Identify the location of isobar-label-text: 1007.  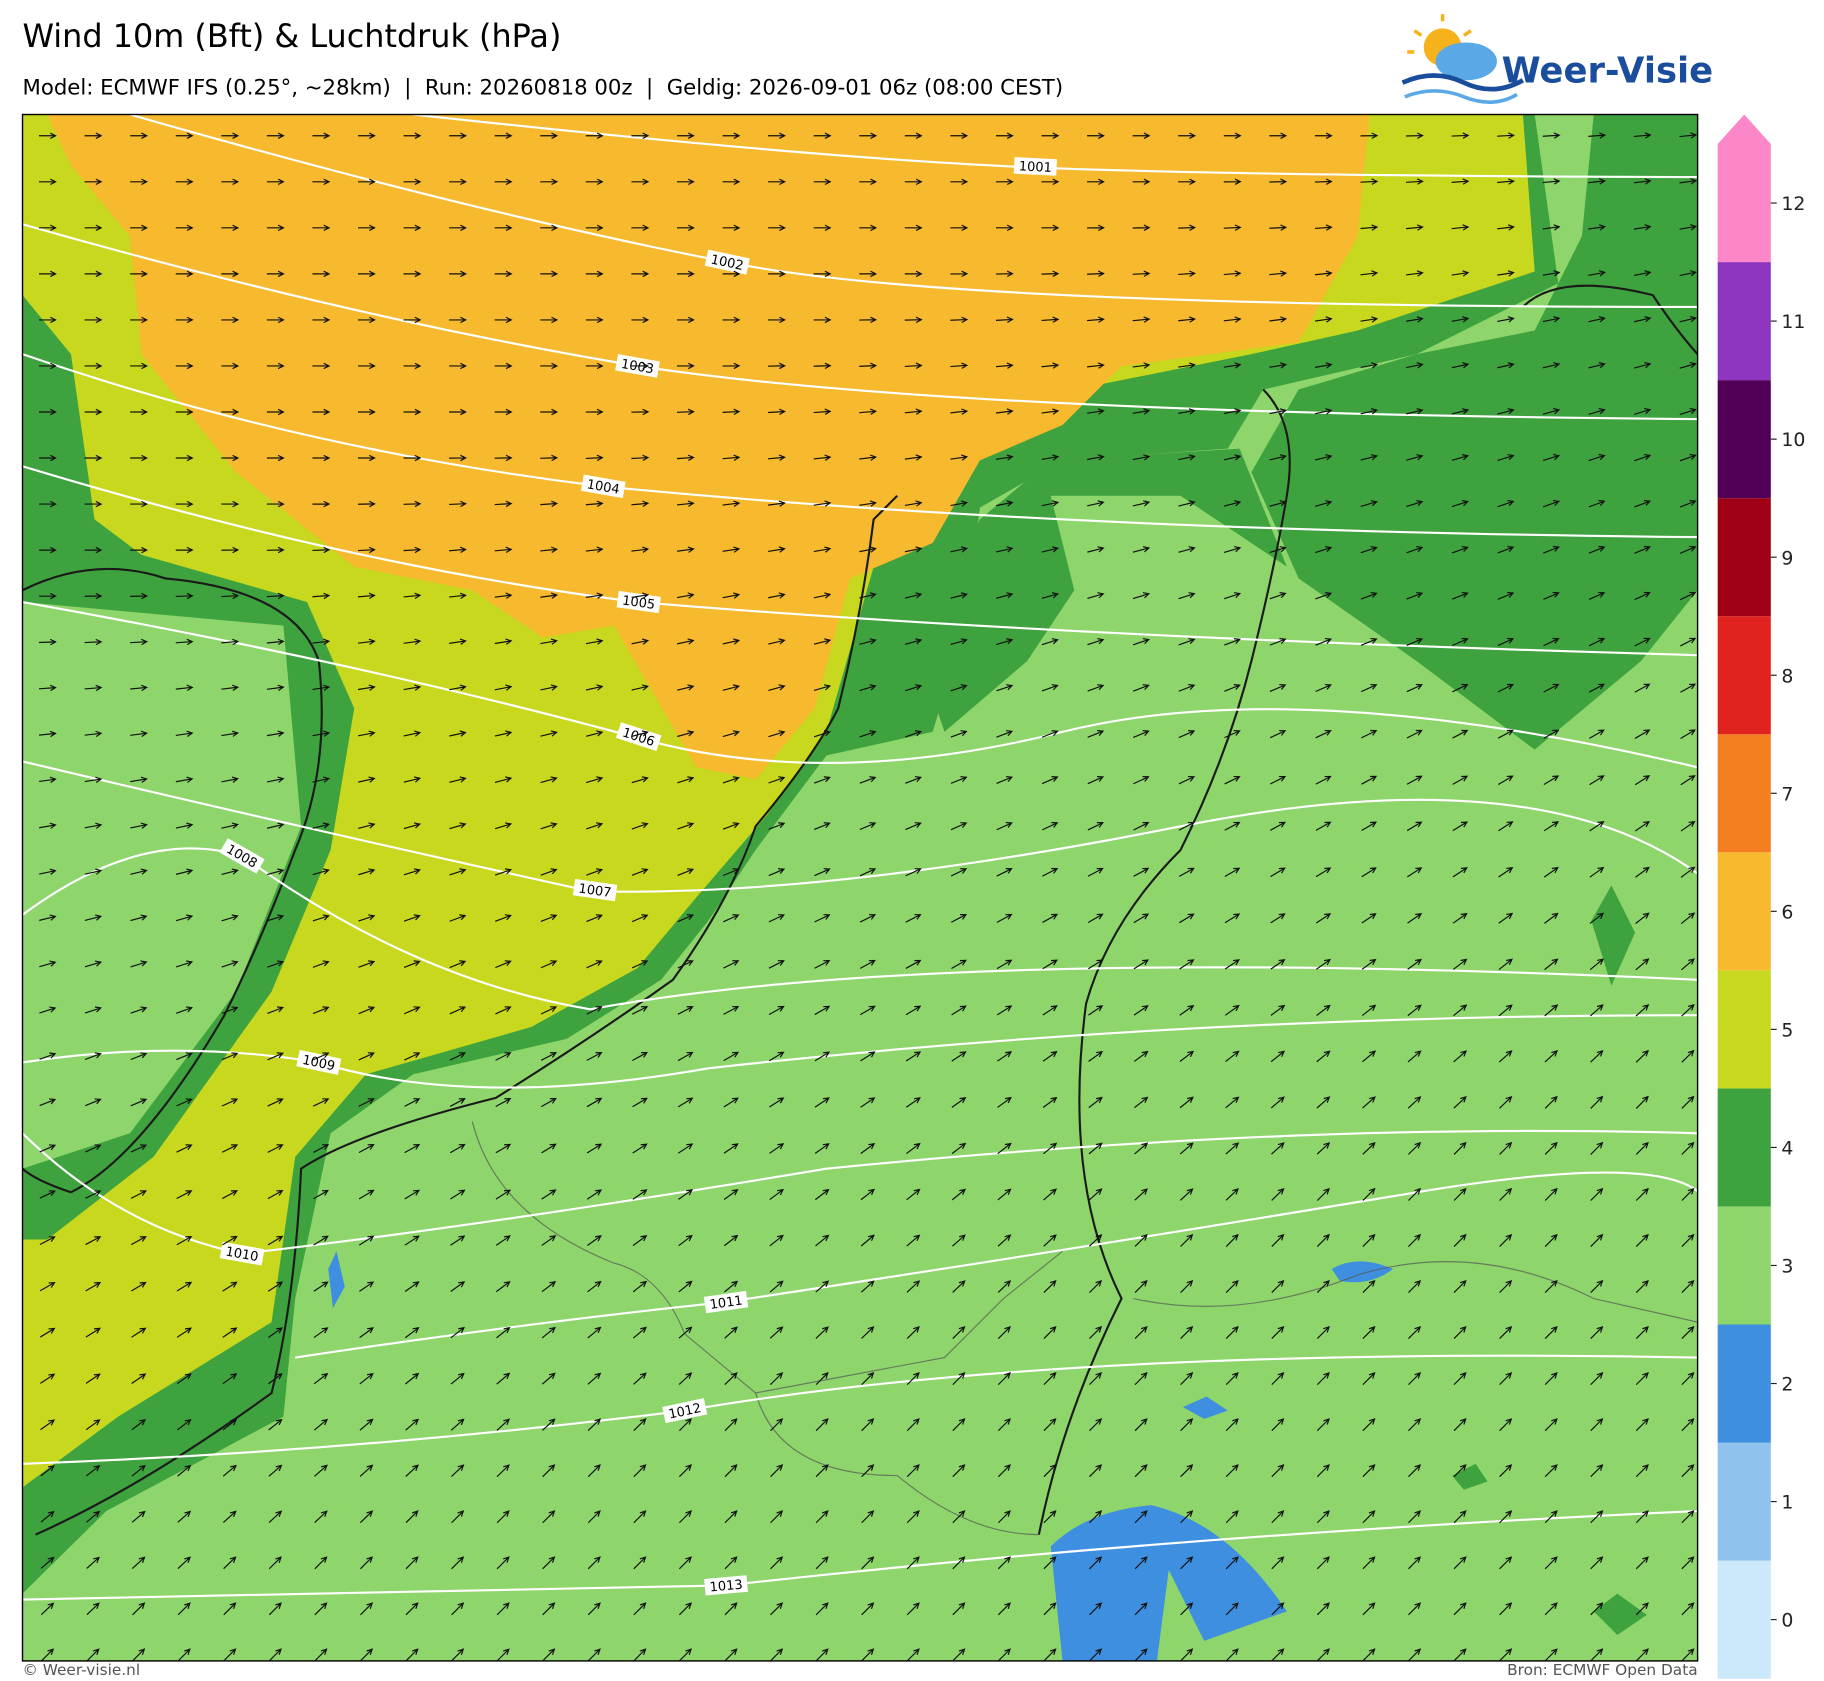
(594, 891).